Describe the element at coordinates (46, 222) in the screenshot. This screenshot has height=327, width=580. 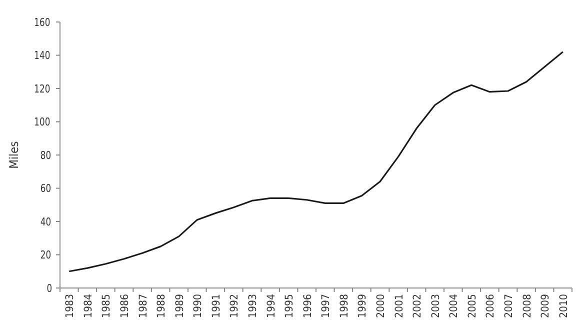
I see `y-tick-label: 40` at that location.